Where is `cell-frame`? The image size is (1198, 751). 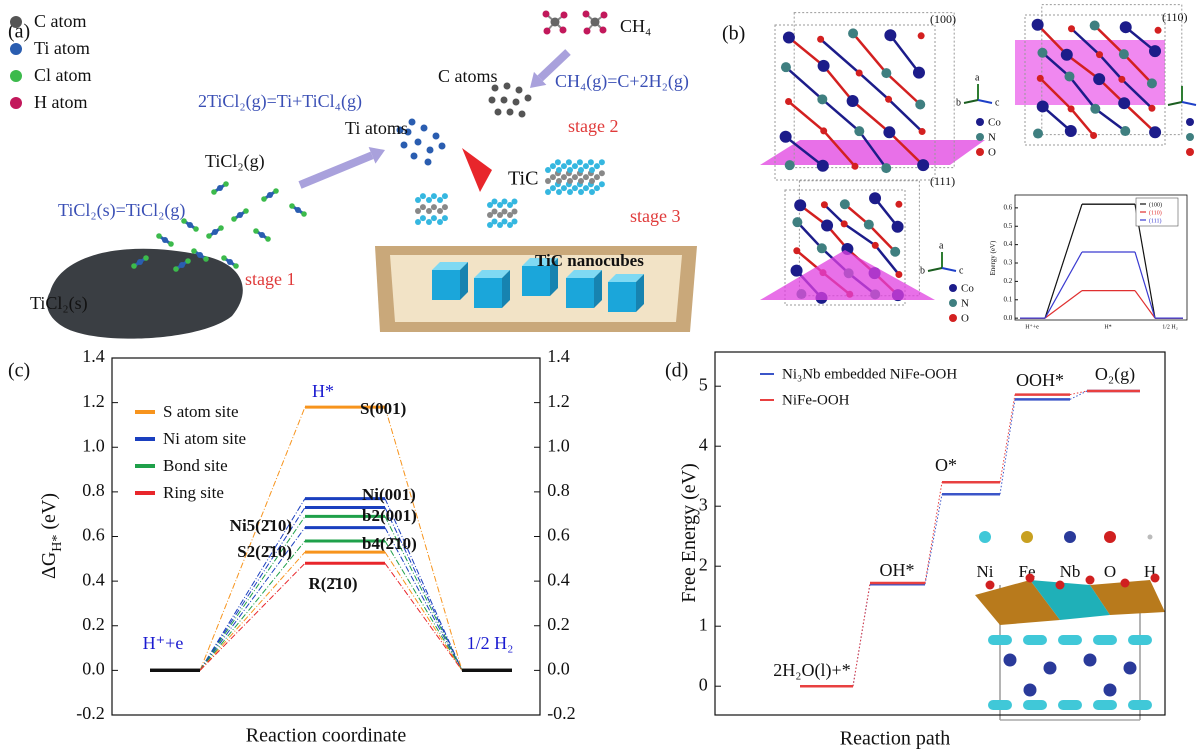 cell-frame is located at coordinates (859, 238).